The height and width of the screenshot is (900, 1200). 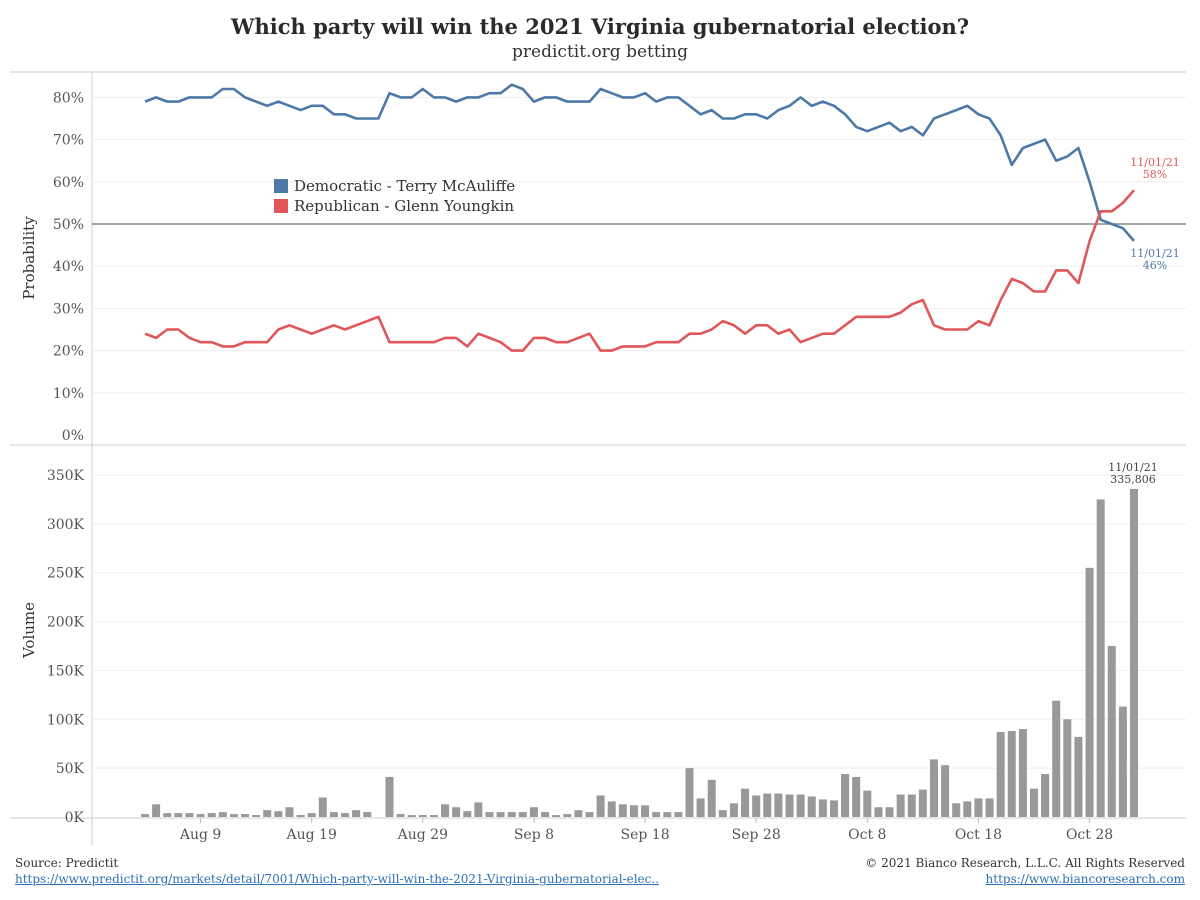 I want to click on volume-end-date-label: 11/01/21, so click(x=1132, y=467).